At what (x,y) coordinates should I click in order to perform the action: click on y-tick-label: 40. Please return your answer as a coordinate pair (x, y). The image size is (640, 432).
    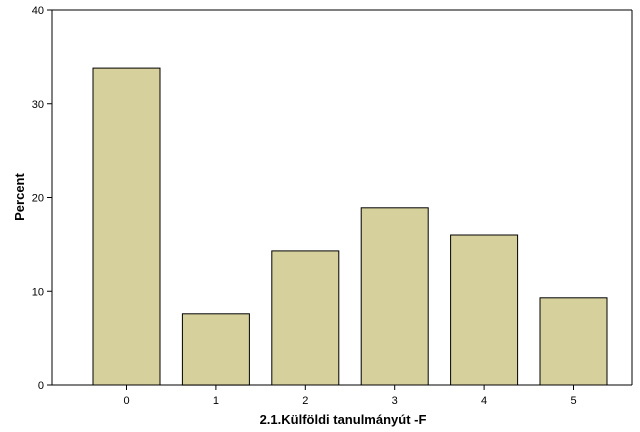
    Looking at the image, I should click on (38, 11).